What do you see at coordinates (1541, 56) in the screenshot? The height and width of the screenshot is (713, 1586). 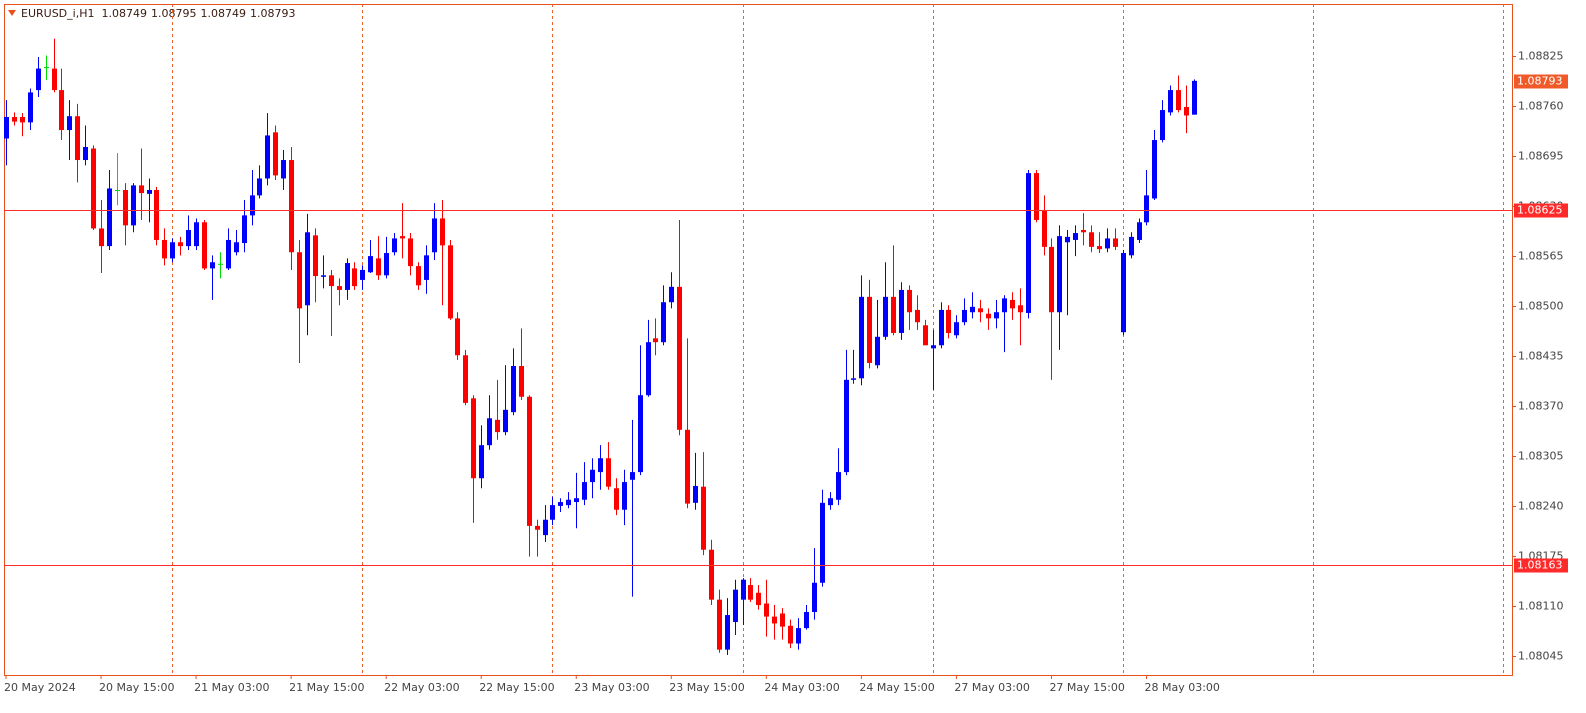 I see `y-tick-label: 1.08825` at bounding box center [1541, 56].